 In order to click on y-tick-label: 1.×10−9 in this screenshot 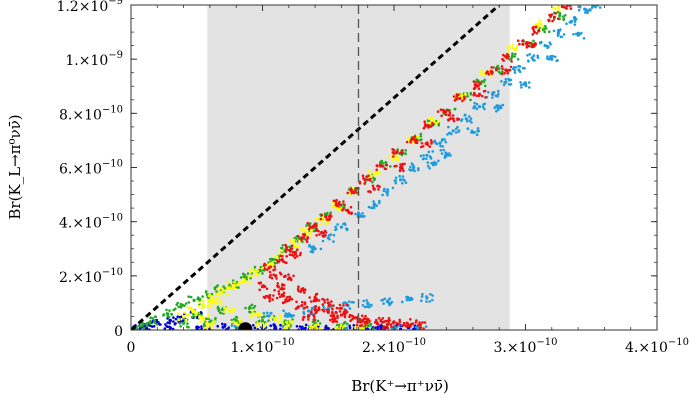, I will do `click(94, 59)`.